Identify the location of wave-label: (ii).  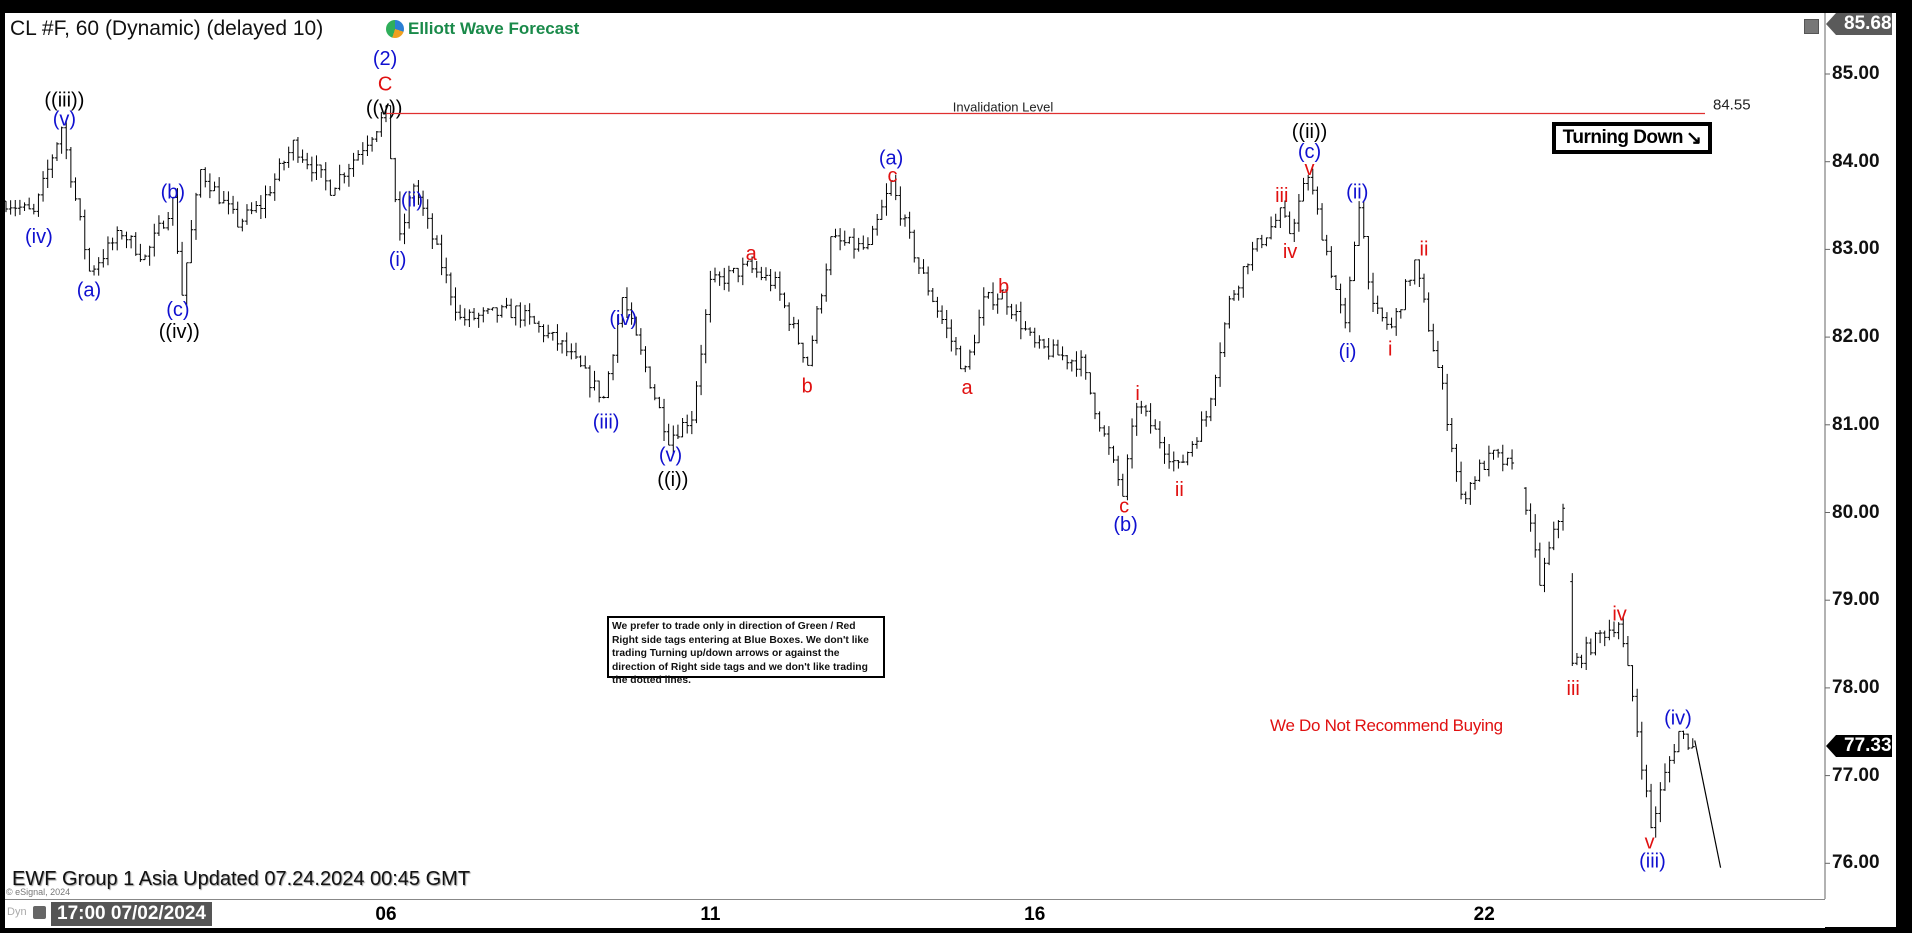
(1357, 193).